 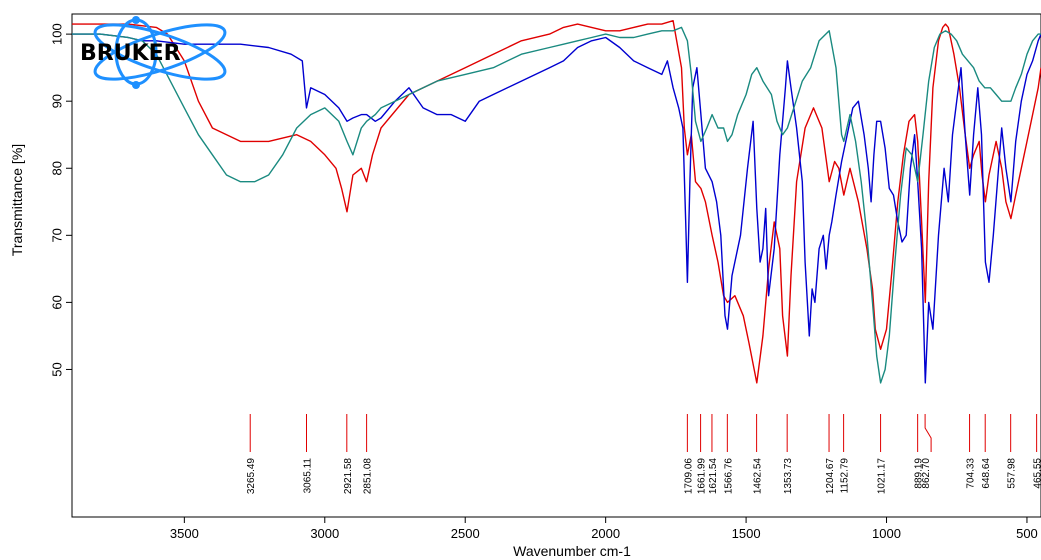 What do you see at coordinates (184, 533) in the screenshot?
I see `x-tick-label: 3500` at bounding box center [184, 533].